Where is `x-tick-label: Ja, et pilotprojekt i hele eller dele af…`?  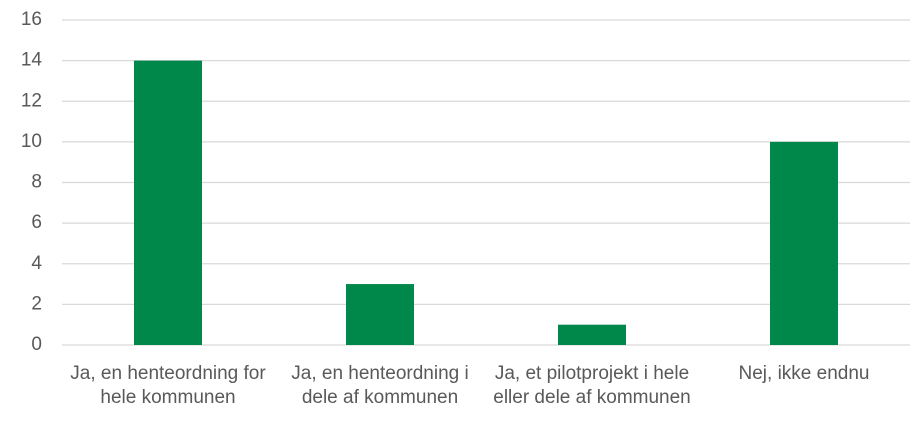 x-tick-label: Ja, et pilotprojekt i hele eller dele af… is located at coordinates (592, 385).